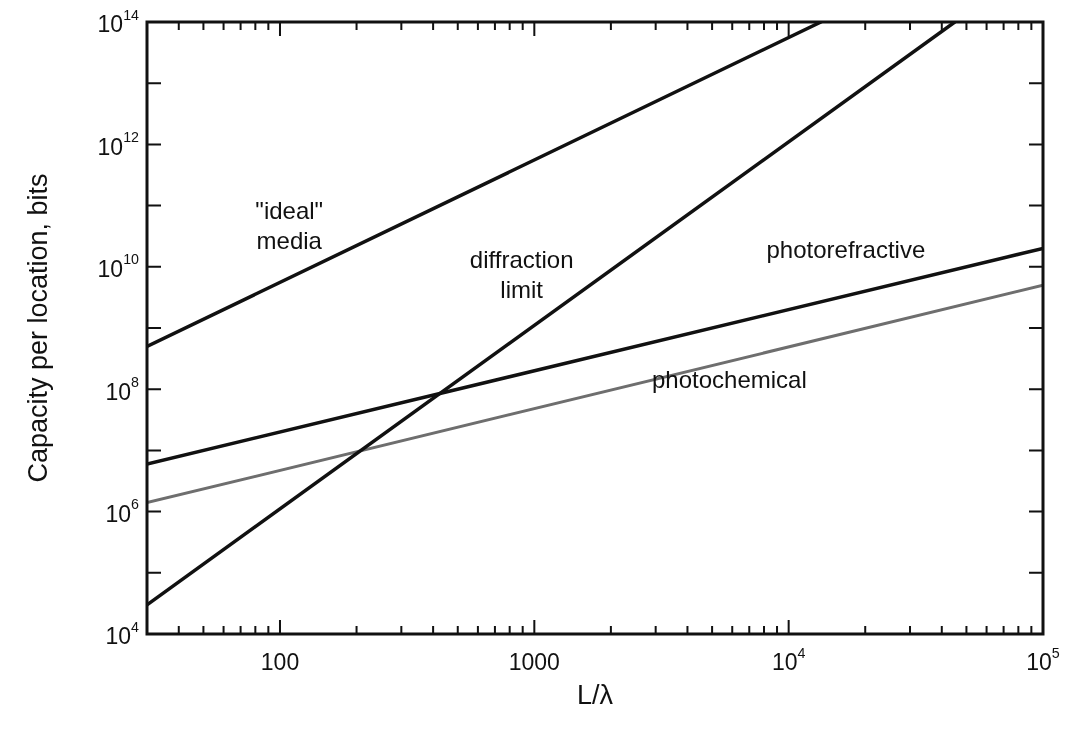 Image resolution: width=1076 pixels, height=735 pixels. Describe the element at coordinates (595, 695) in the screenshot. I see `x-axis-title: L/λ` at that location.